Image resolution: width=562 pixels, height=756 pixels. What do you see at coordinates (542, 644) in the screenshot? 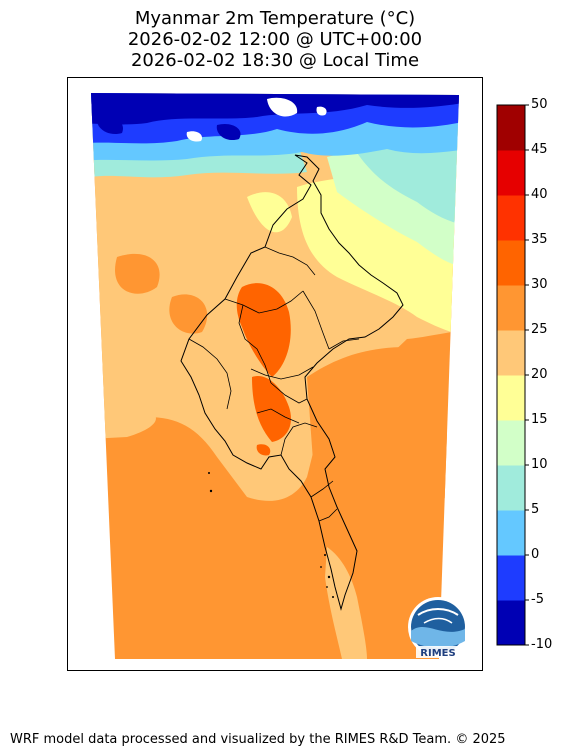
I see `colorbar-label: -10` at bounding box center [542, 644].